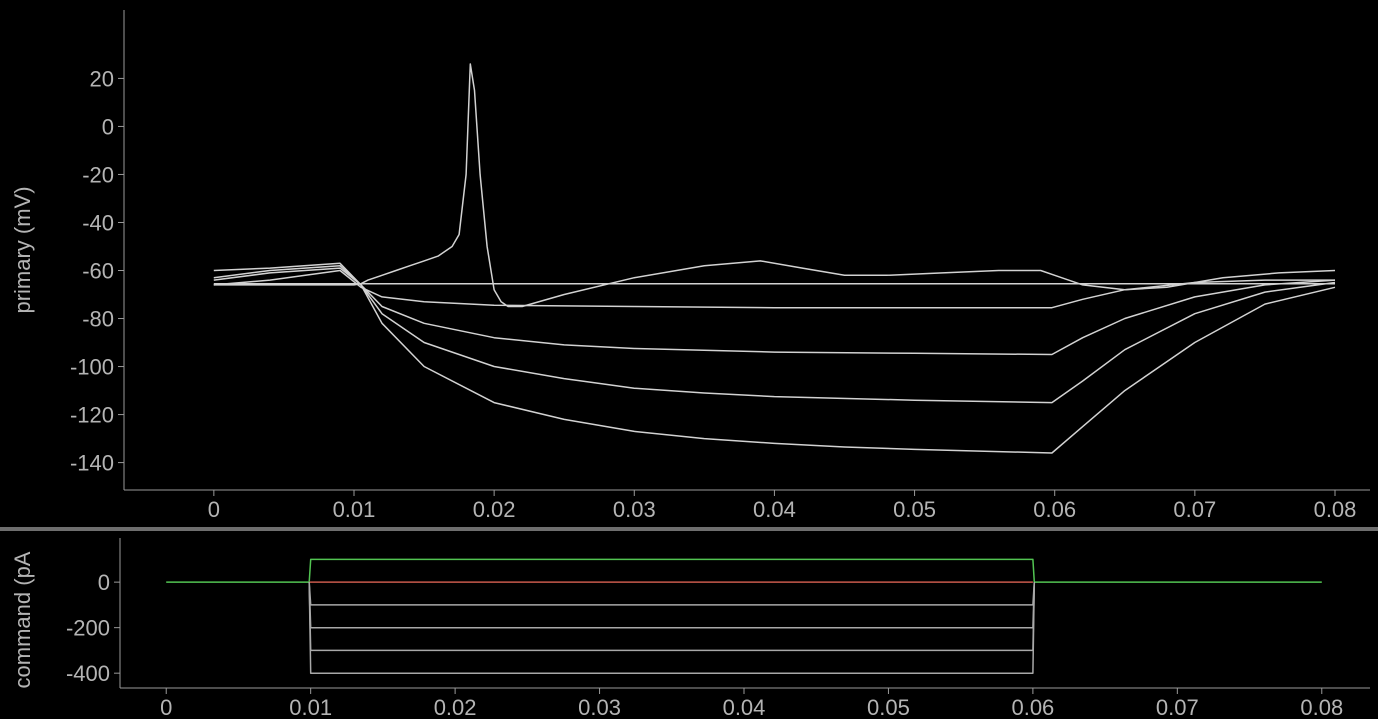 This screenshot has height=719, width=1378. Describe the element at coordinates (108, 126) in the screenshot. I see `top-ytick-label: 0` at that location.